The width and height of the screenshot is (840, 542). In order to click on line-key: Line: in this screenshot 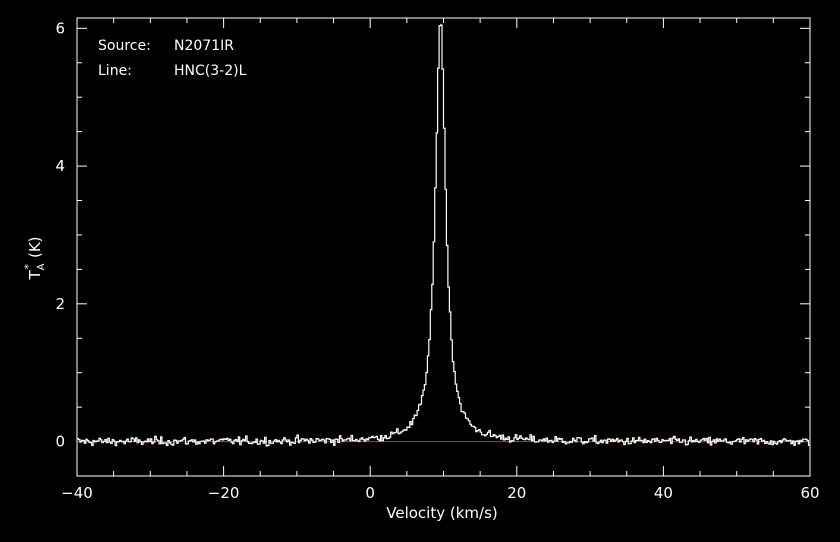, I will do `click(115, 71)`.